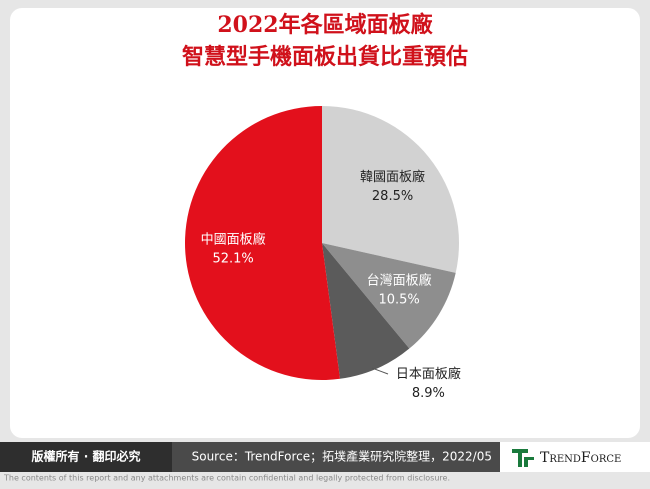 The width and height of the screenshot is (650, 489). I want to click on leader-line, so click(380, 371).